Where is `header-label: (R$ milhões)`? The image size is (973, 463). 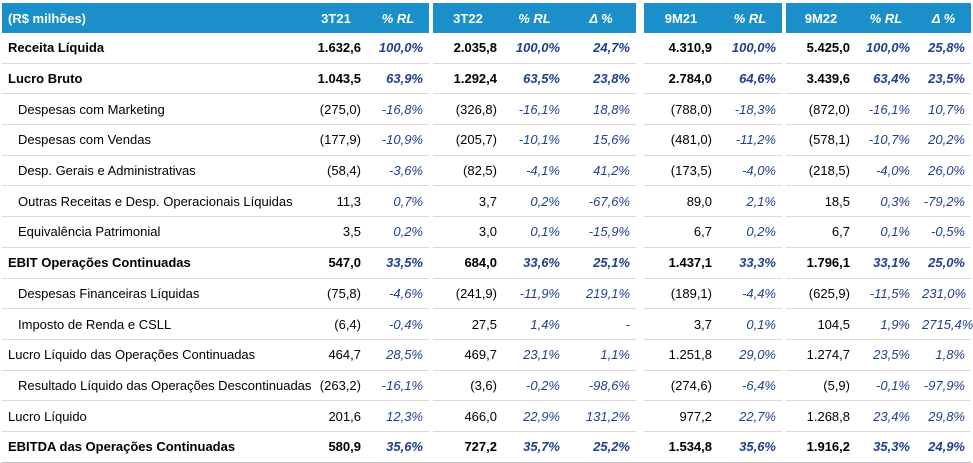 header-label: (R$ milhões) is located at coordinates (153, 18).